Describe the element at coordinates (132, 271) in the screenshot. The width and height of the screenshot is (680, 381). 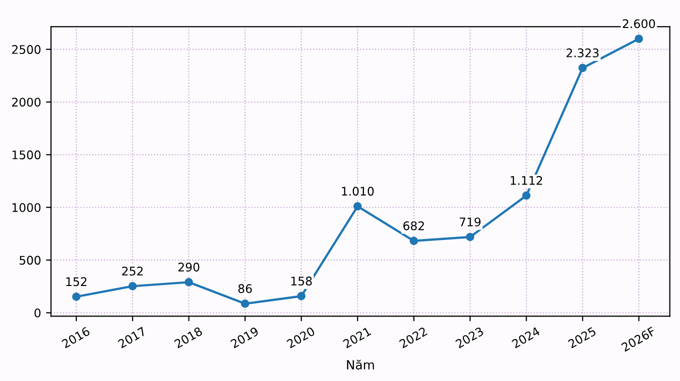
I see `data-label: 252` at that location.